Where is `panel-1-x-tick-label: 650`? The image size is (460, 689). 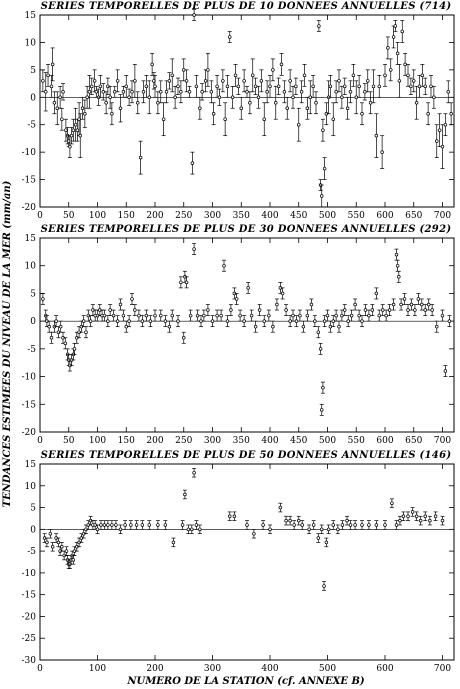 panel-1-x-tick-label: 650 is located at coordinates (413, 216).